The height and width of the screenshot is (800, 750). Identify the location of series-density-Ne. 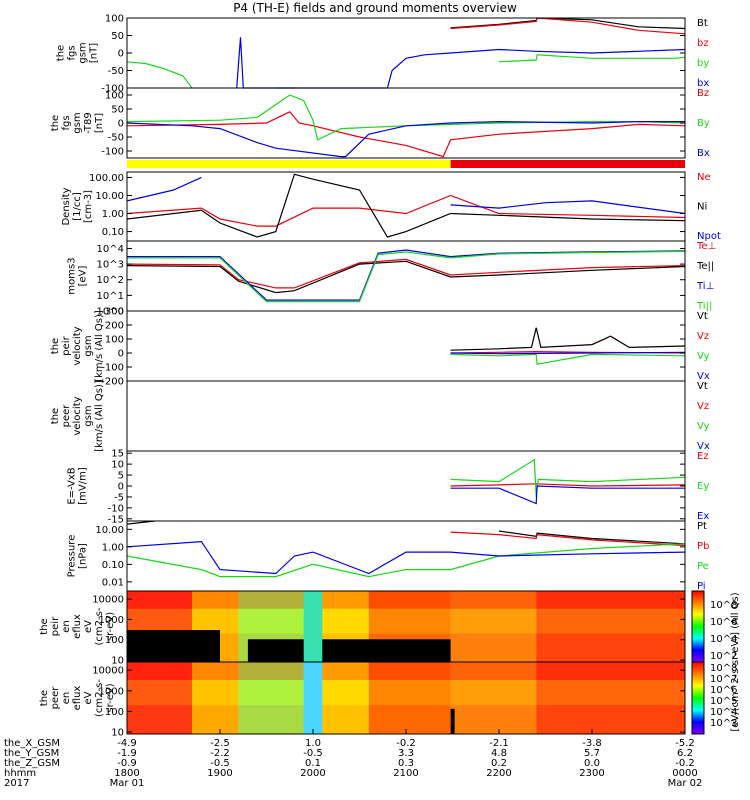
(406, 210).